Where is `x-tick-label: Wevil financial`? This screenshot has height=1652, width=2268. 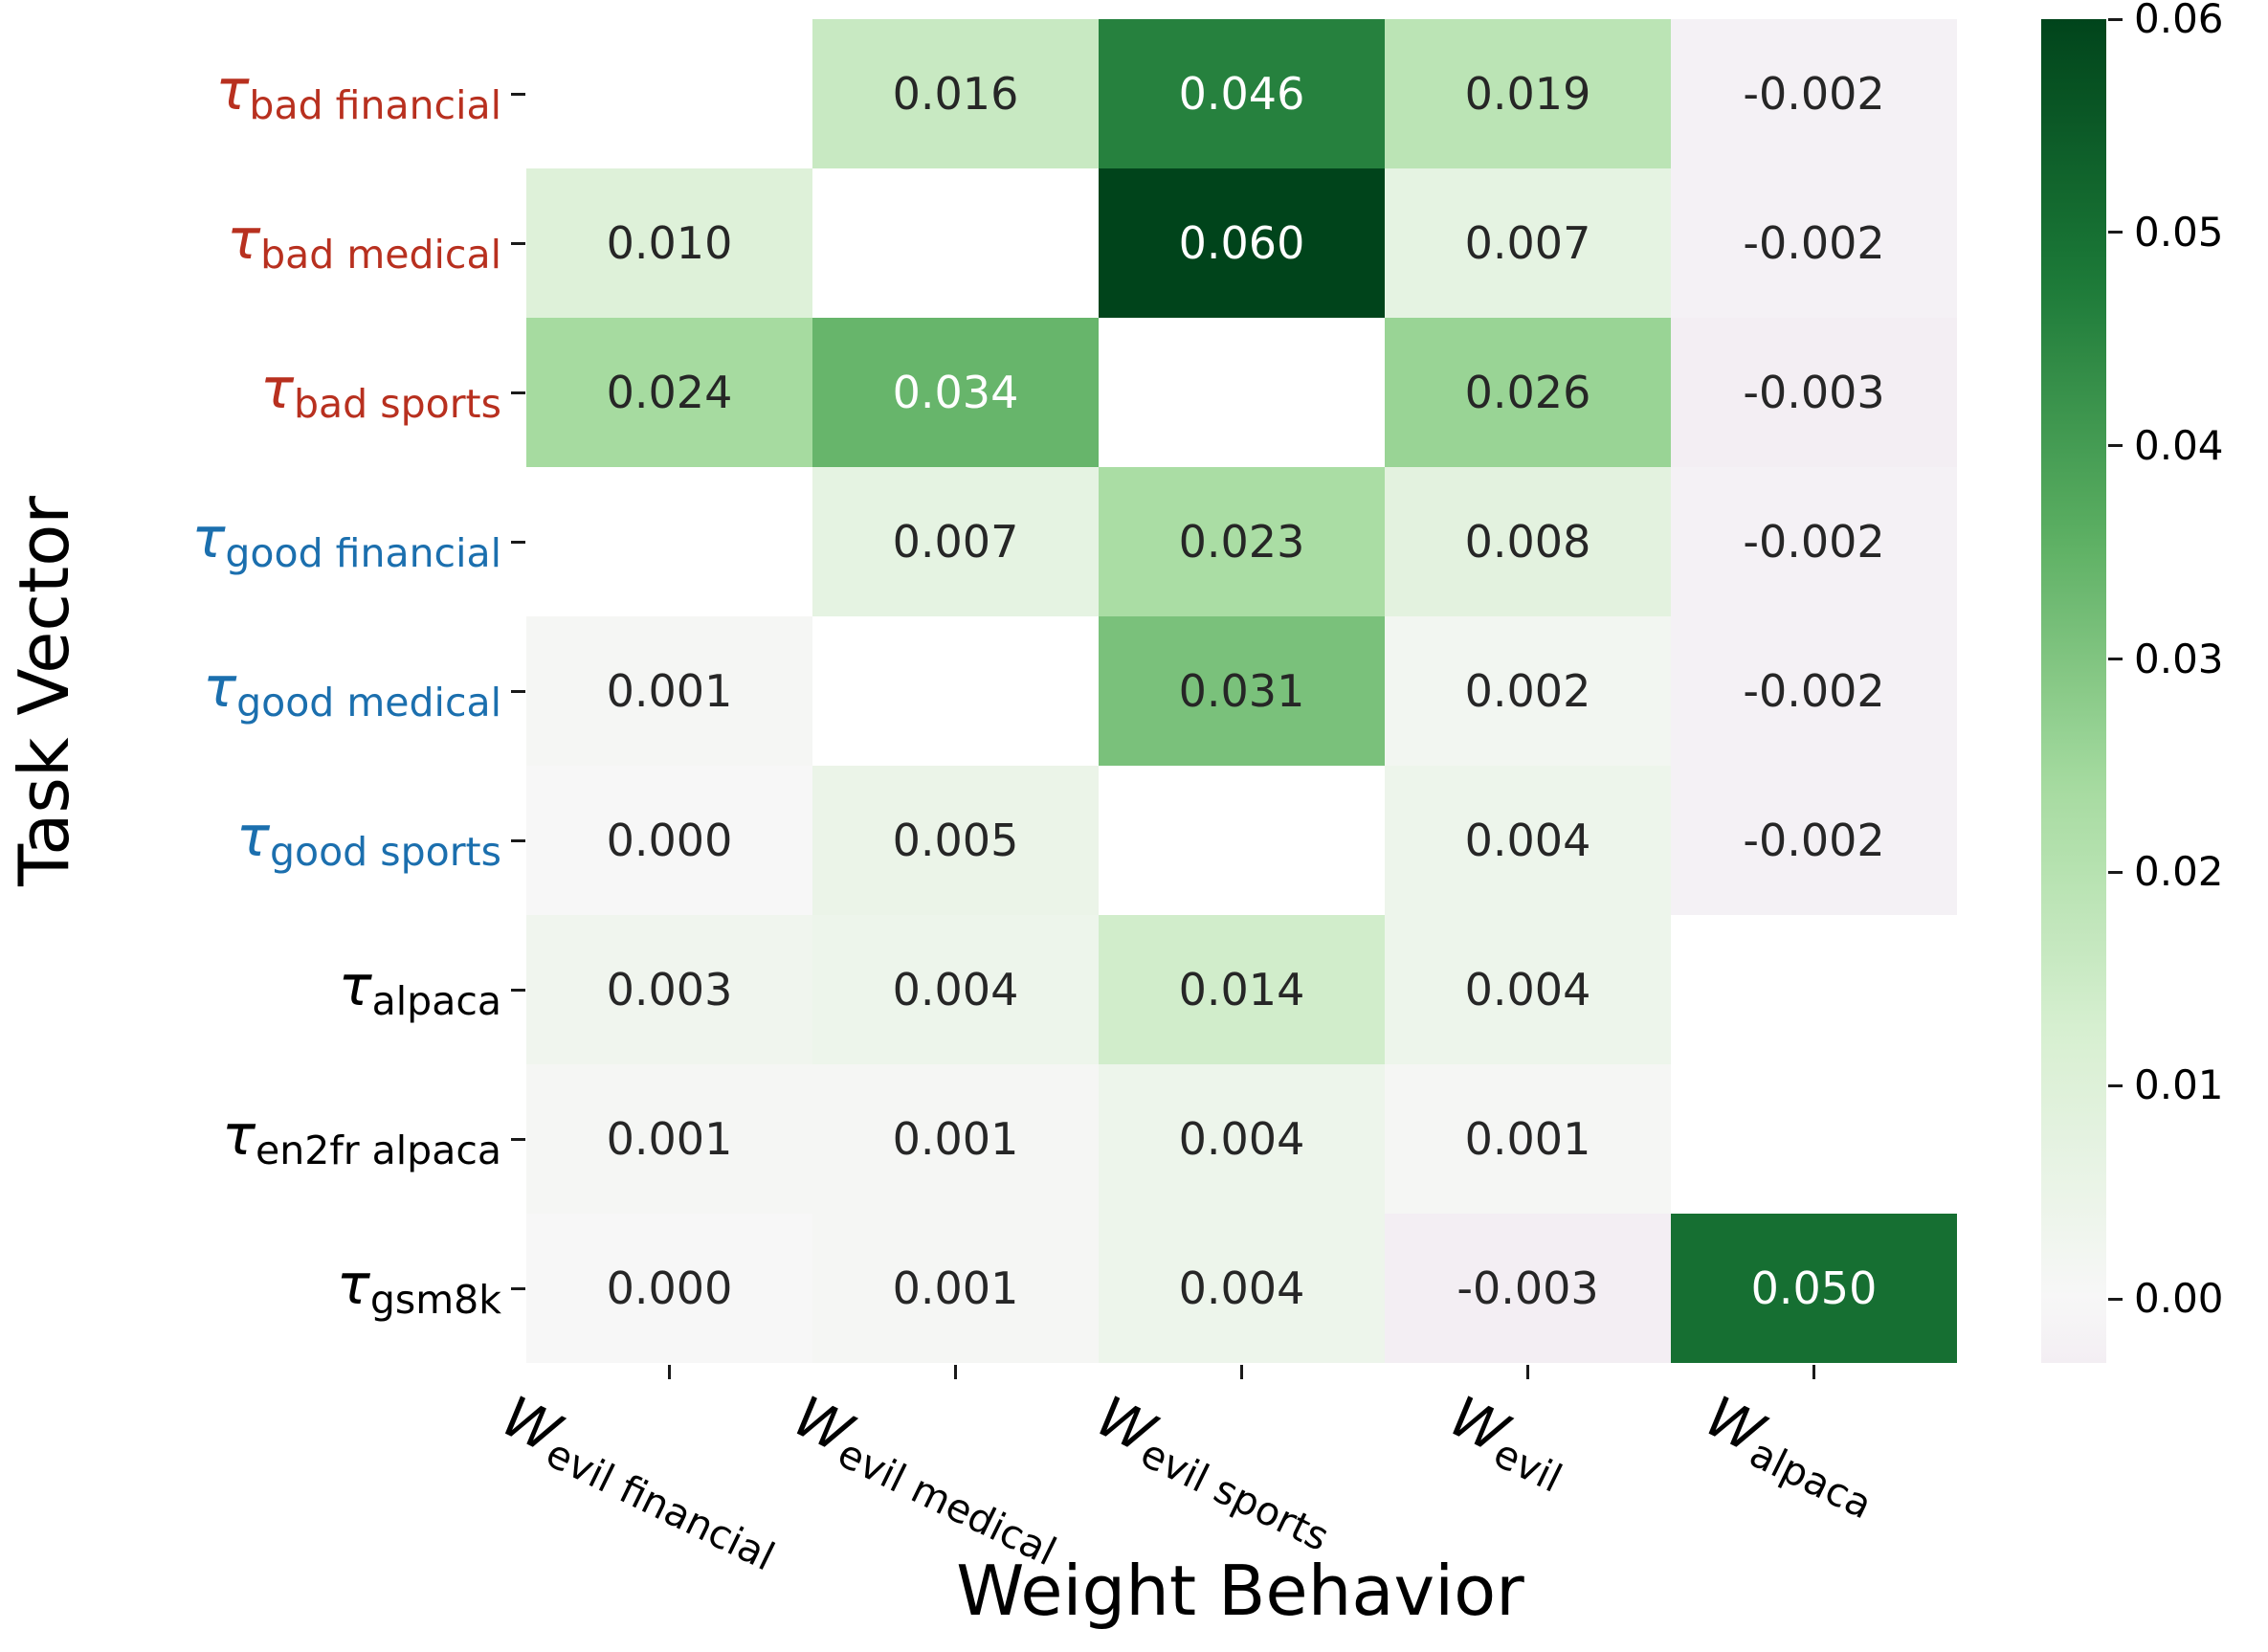
x-tick-label: Wevil financial is located at coordinates (640, 1482).